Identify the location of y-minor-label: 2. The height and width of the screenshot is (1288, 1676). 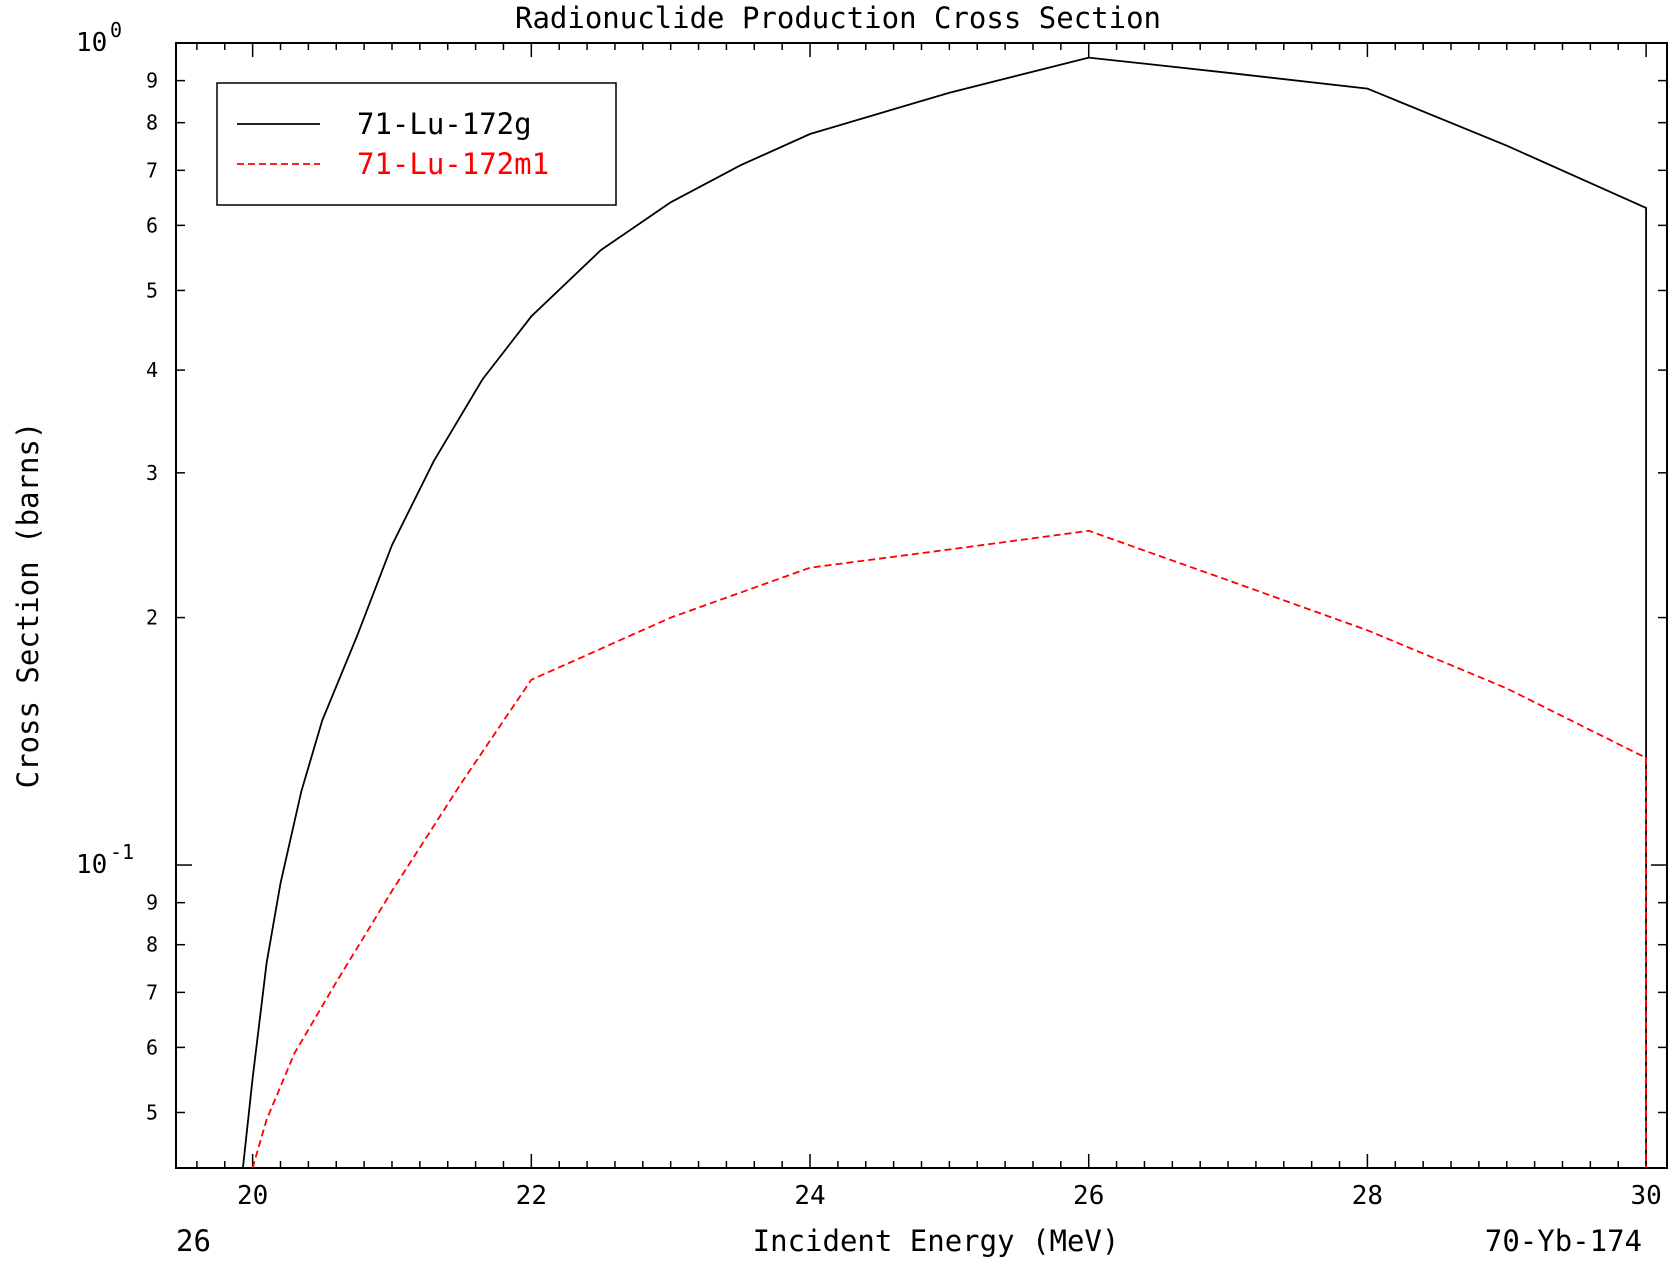
(152, 618).